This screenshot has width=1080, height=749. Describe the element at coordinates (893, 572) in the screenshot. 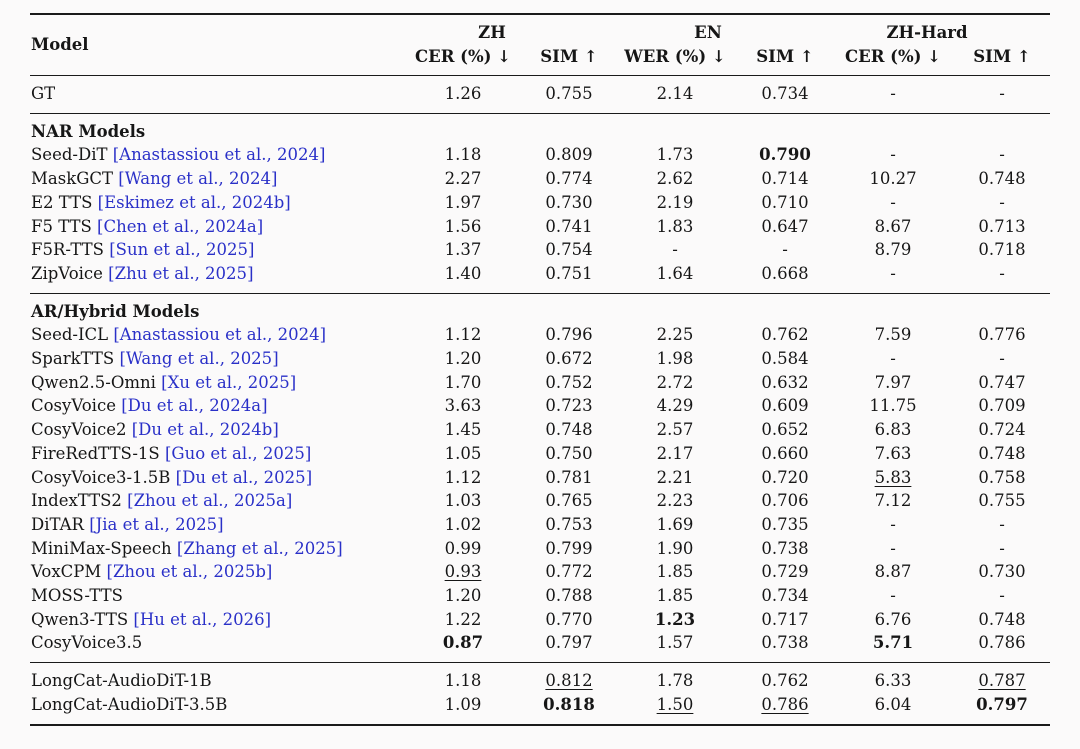

I see `metric-value: 8.87` at that location.